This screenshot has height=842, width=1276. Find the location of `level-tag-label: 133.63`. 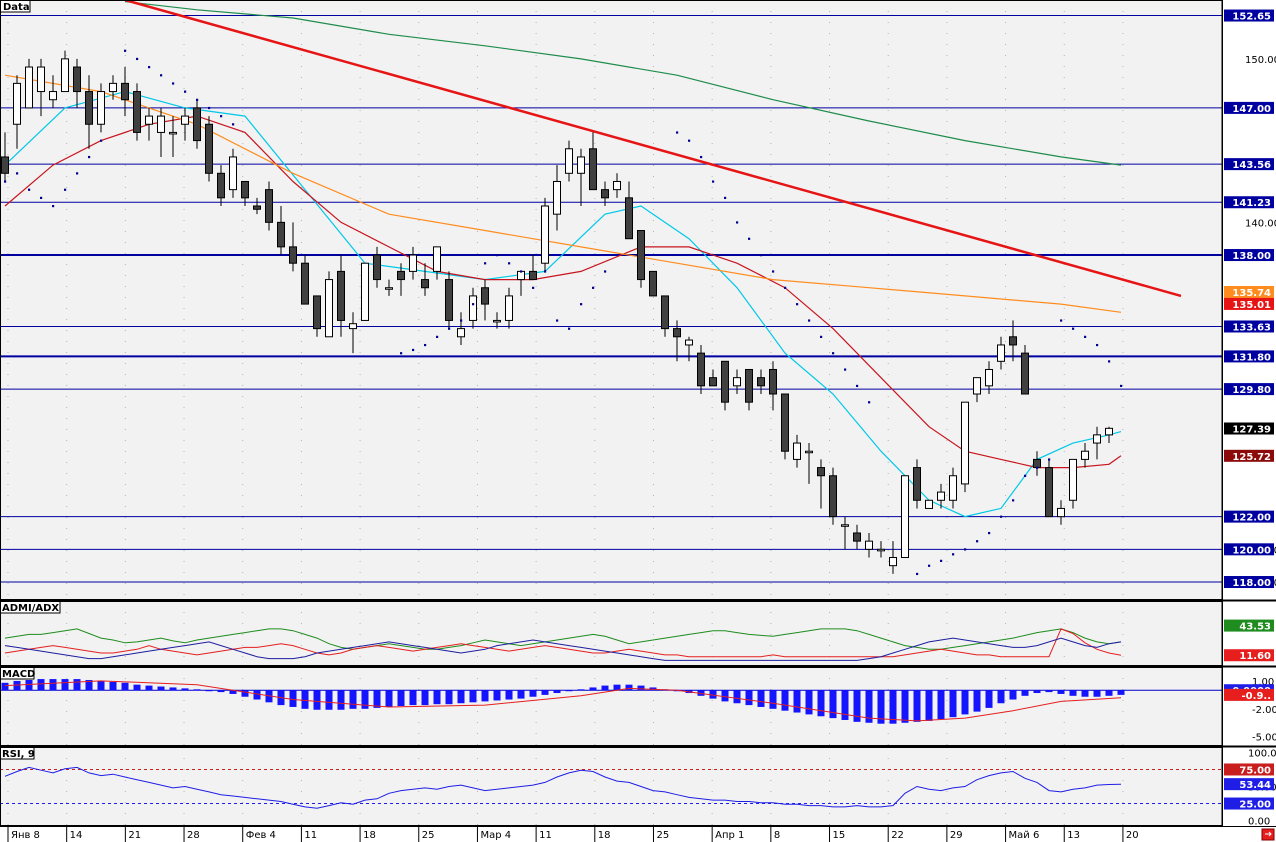

level-tag-label: 133.63 is located at coordinates (1251, 327).